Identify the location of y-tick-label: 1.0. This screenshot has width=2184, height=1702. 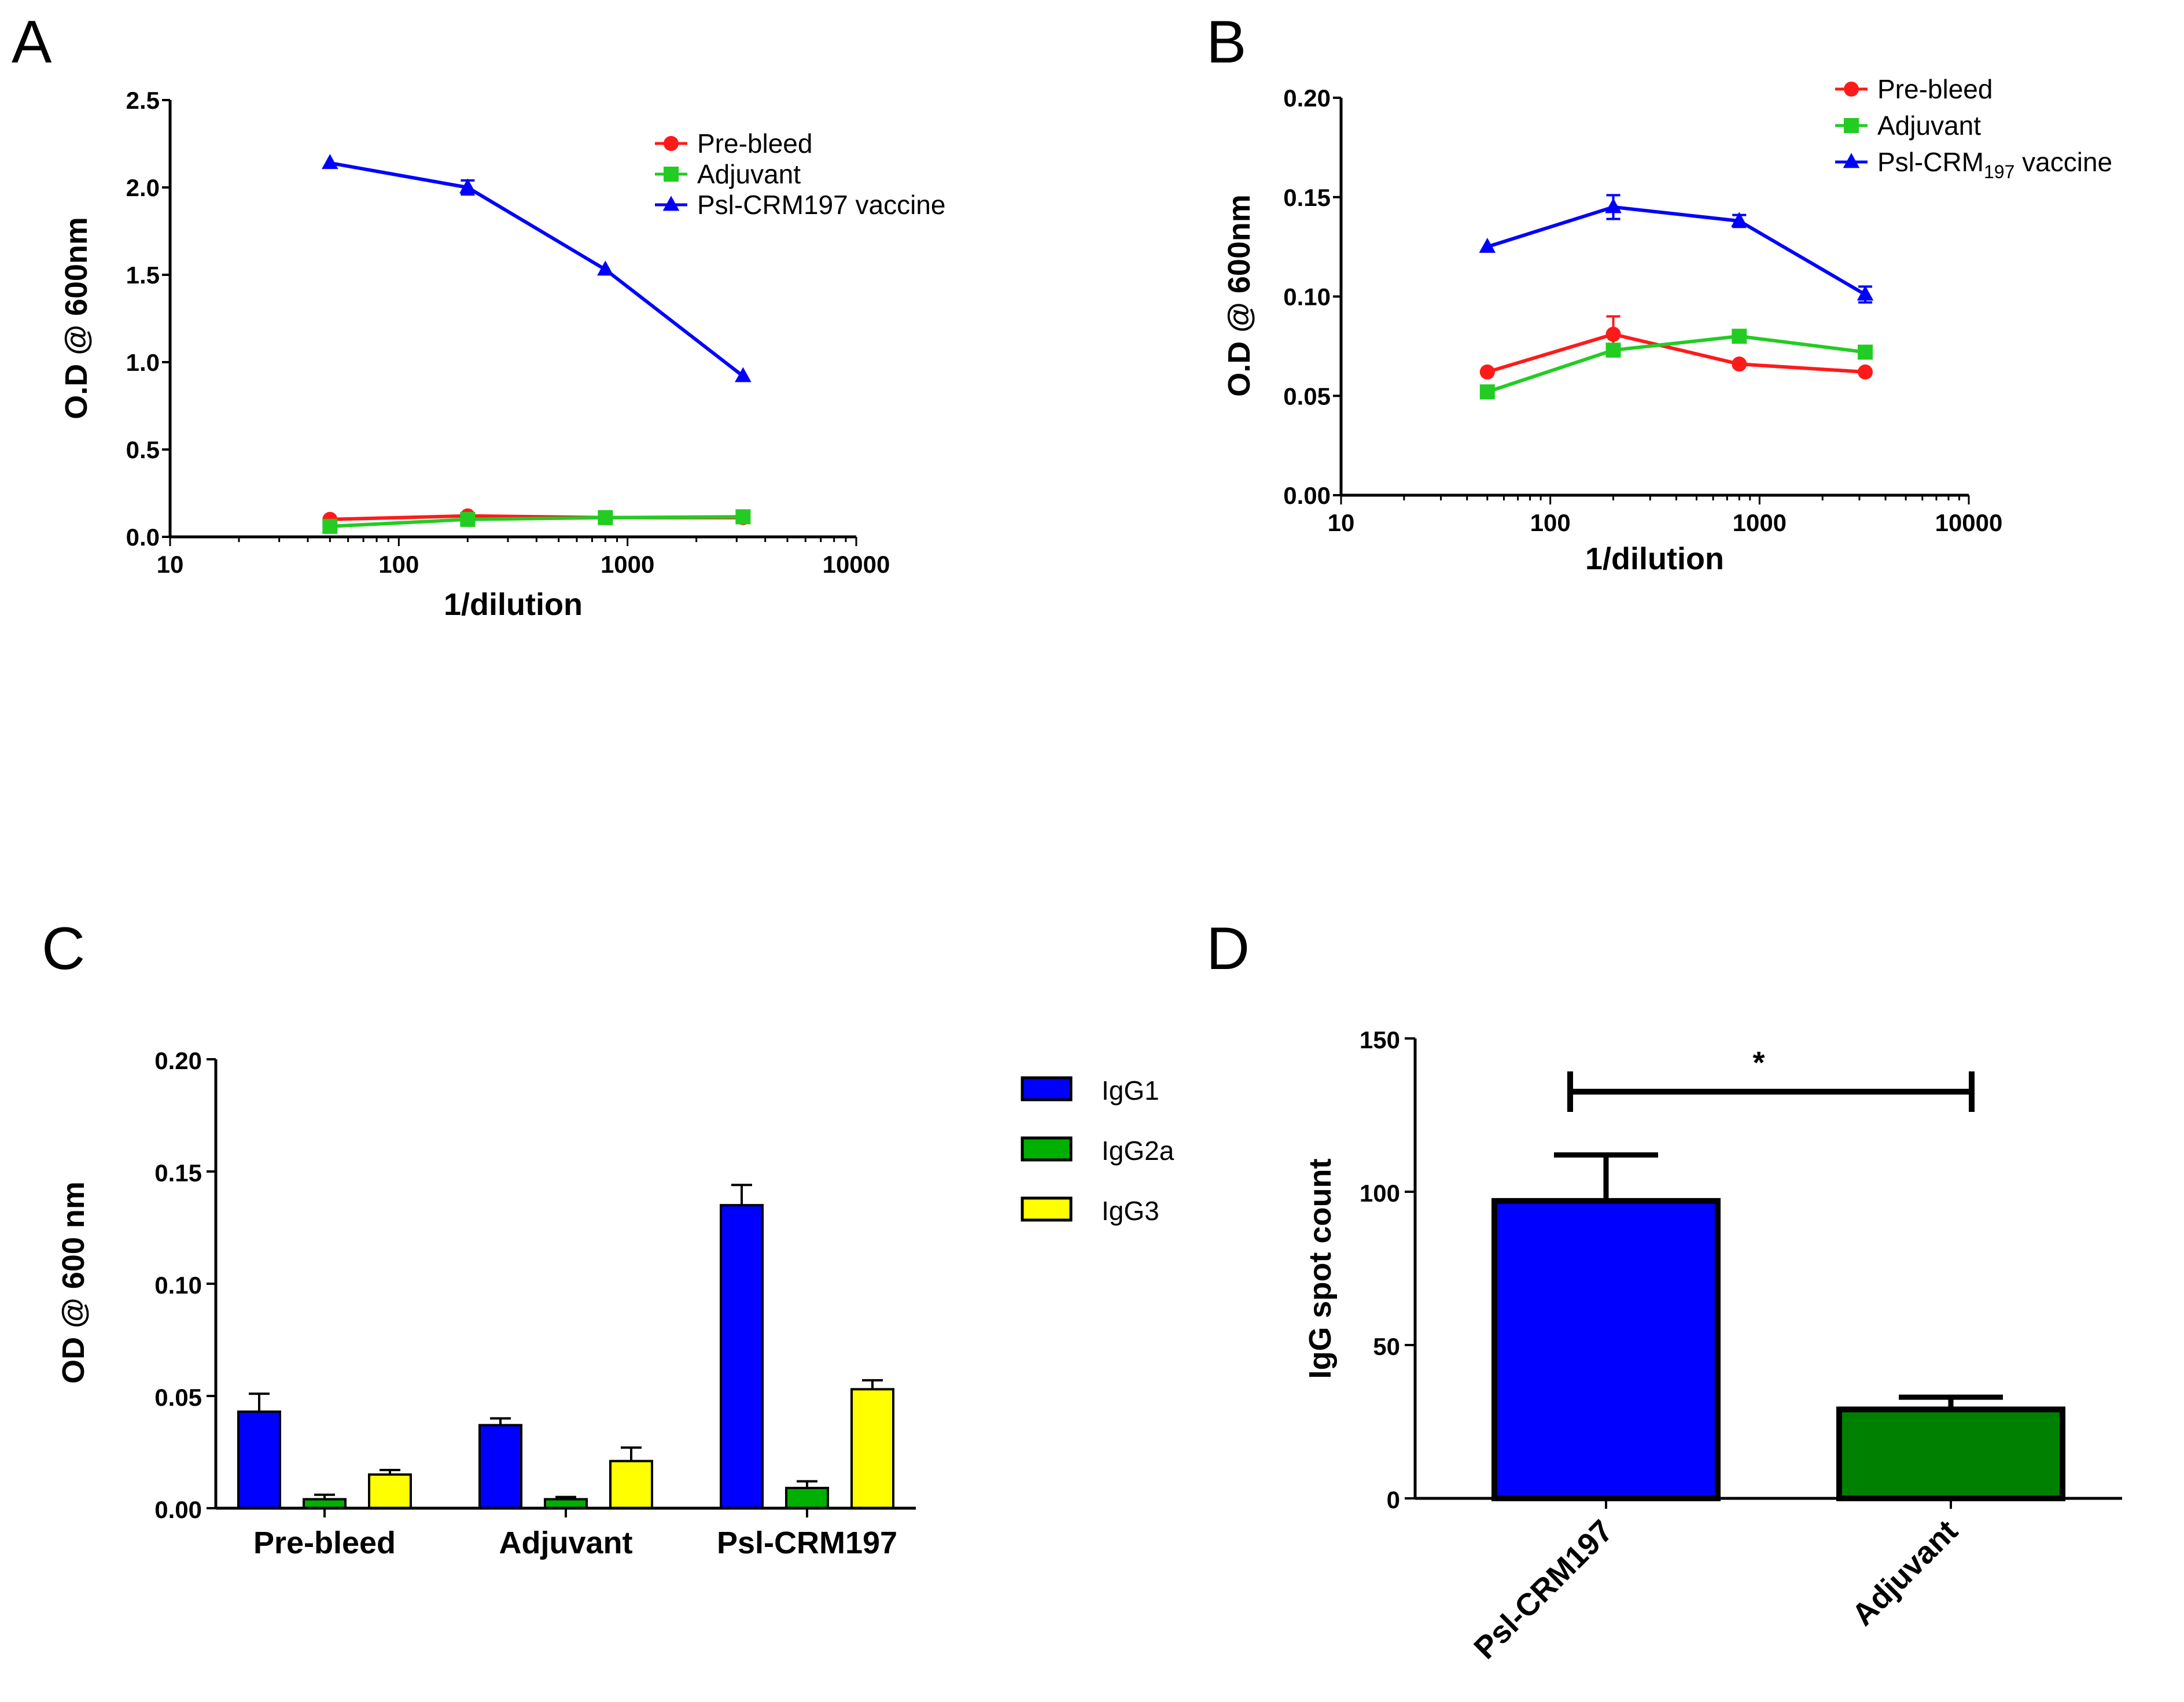
(143, 362).